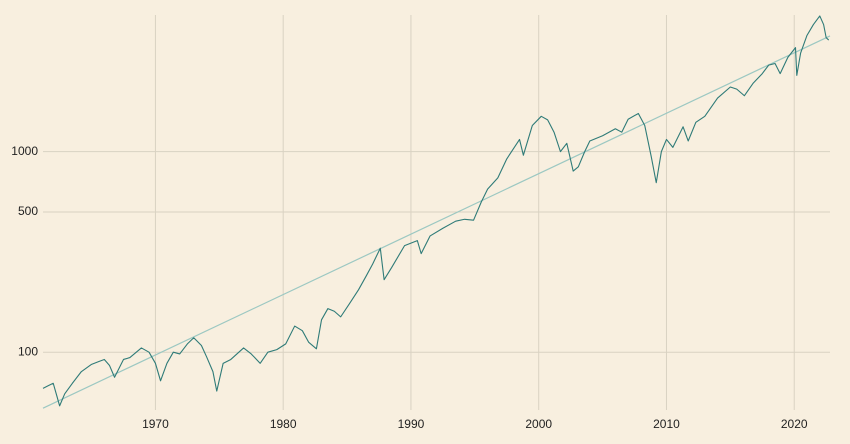 The height and width of the screenshot is (444, 850). What do you see at coordinates (411, 424) in the screenshot?
I see `x-tick-label: 1990` at bounding box center [411, 424].